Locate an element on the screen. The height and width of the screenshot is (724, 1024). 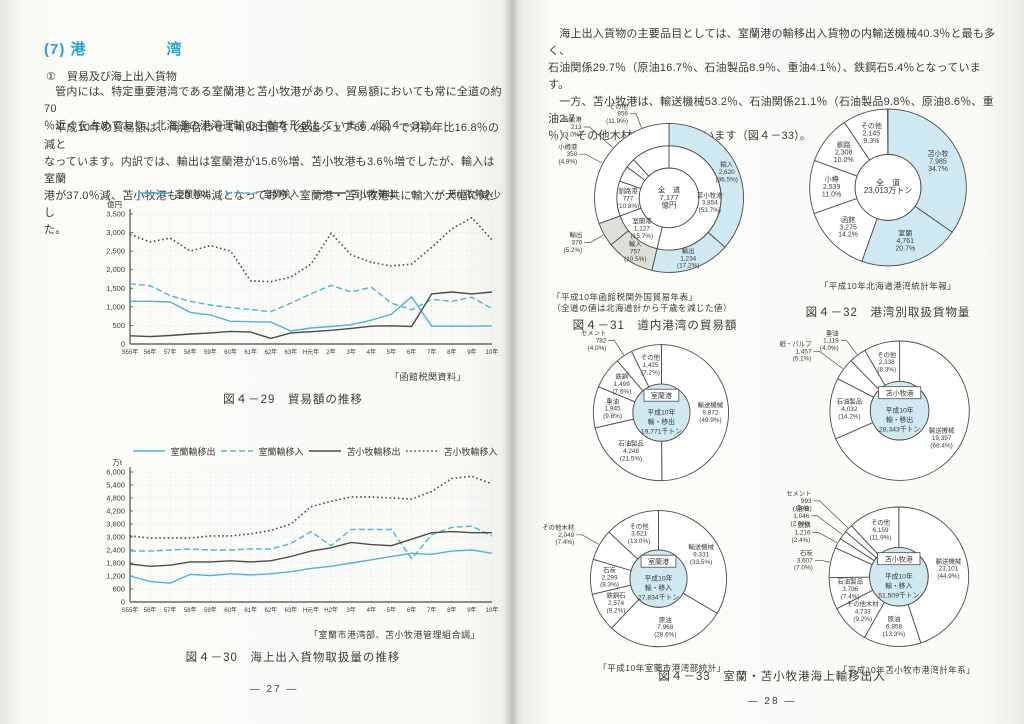
page-number-28: ― 28 ― is located at coordinates (772, 701).